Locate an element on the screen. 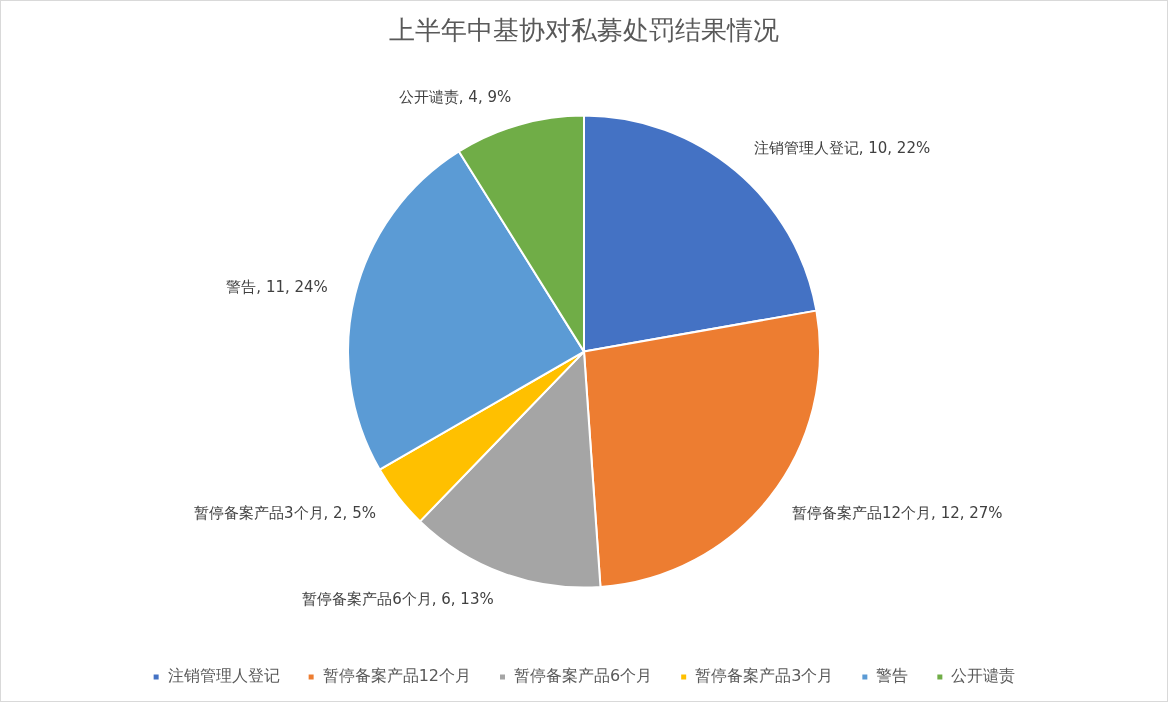 This screenshot has width=1168, height=702. legend-label: 暂停备案产品3个月 is located at coordinates (764, 676).